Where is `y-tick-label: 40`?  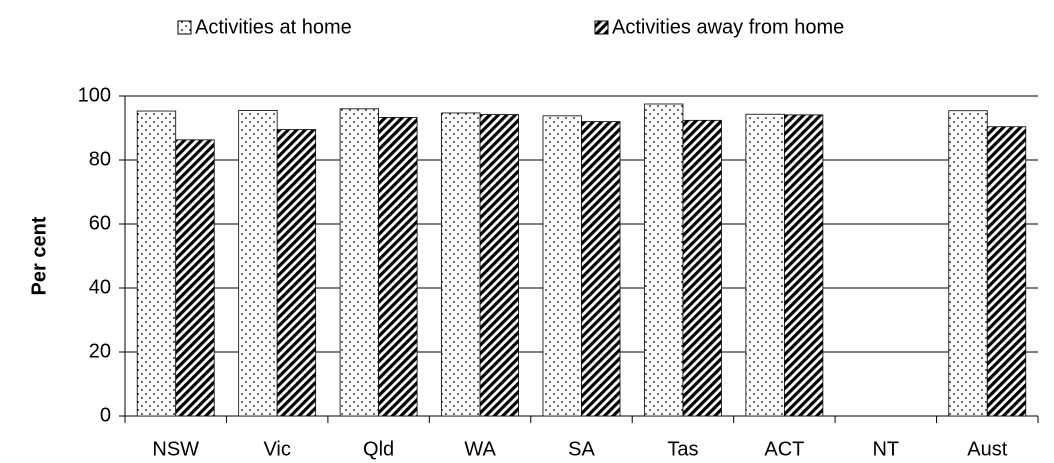
y-tick-label: 40 is located at coordinates (100, 287).